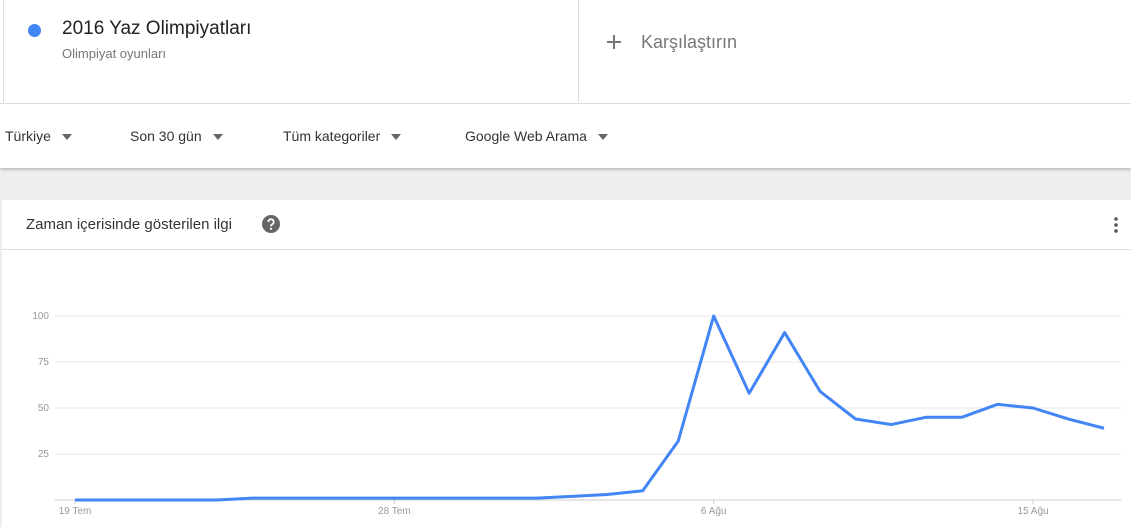  Describe the element at coordinates (28, 136) in the screenshot. I see `filter-label: Türkiye` at that location.